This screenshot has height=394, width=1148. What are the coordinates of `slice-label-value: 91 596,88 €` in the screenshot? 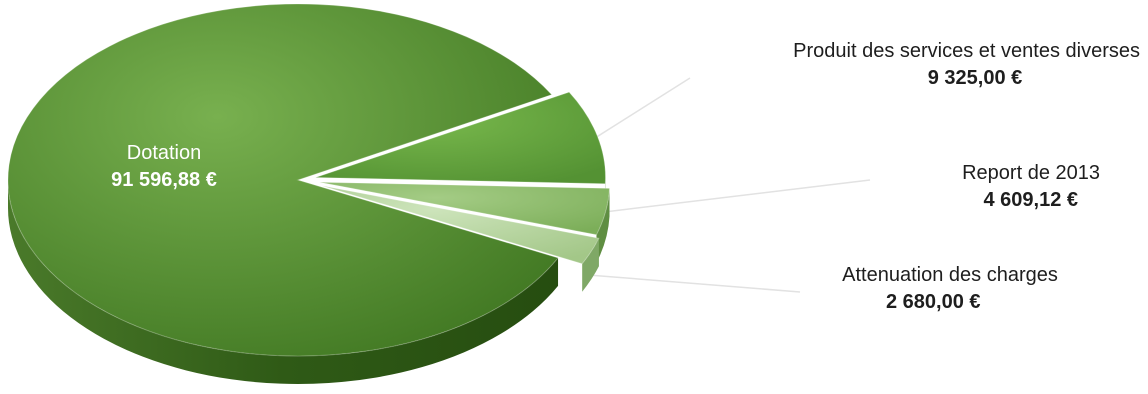 It's located at (164, 180).